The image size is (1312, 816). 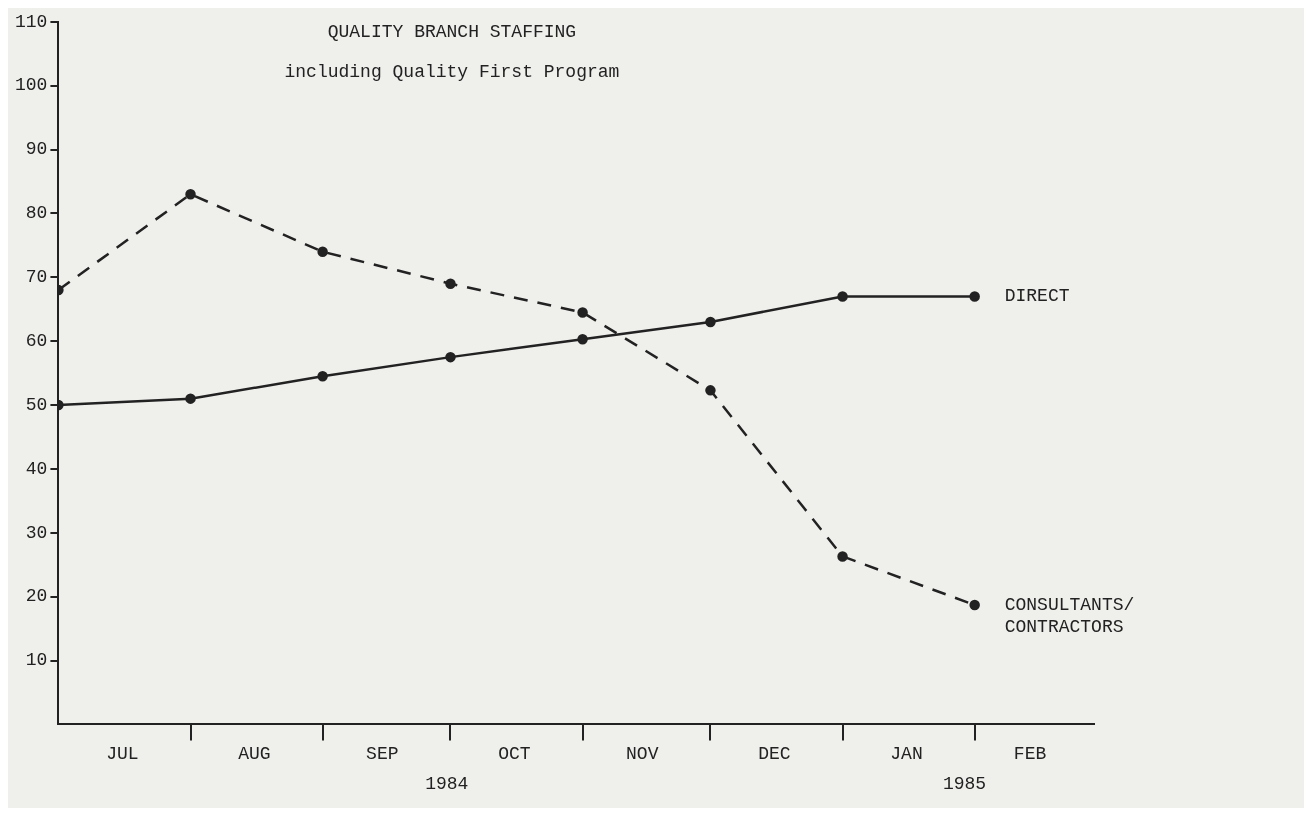 I want to click on y-tick-label: 70, so click(x=36, y=277).